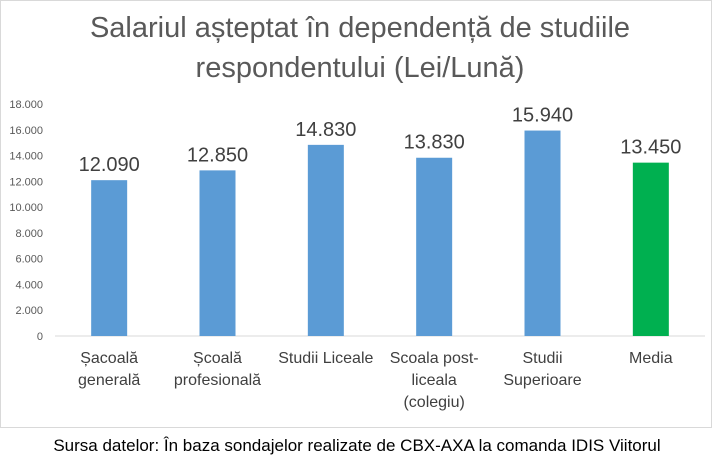 This screenshot has height=467, width=714. Describe the element at coordinates (542, 369) in the screenshot. I see `x-tick-label: Studii Superioare` at that location.